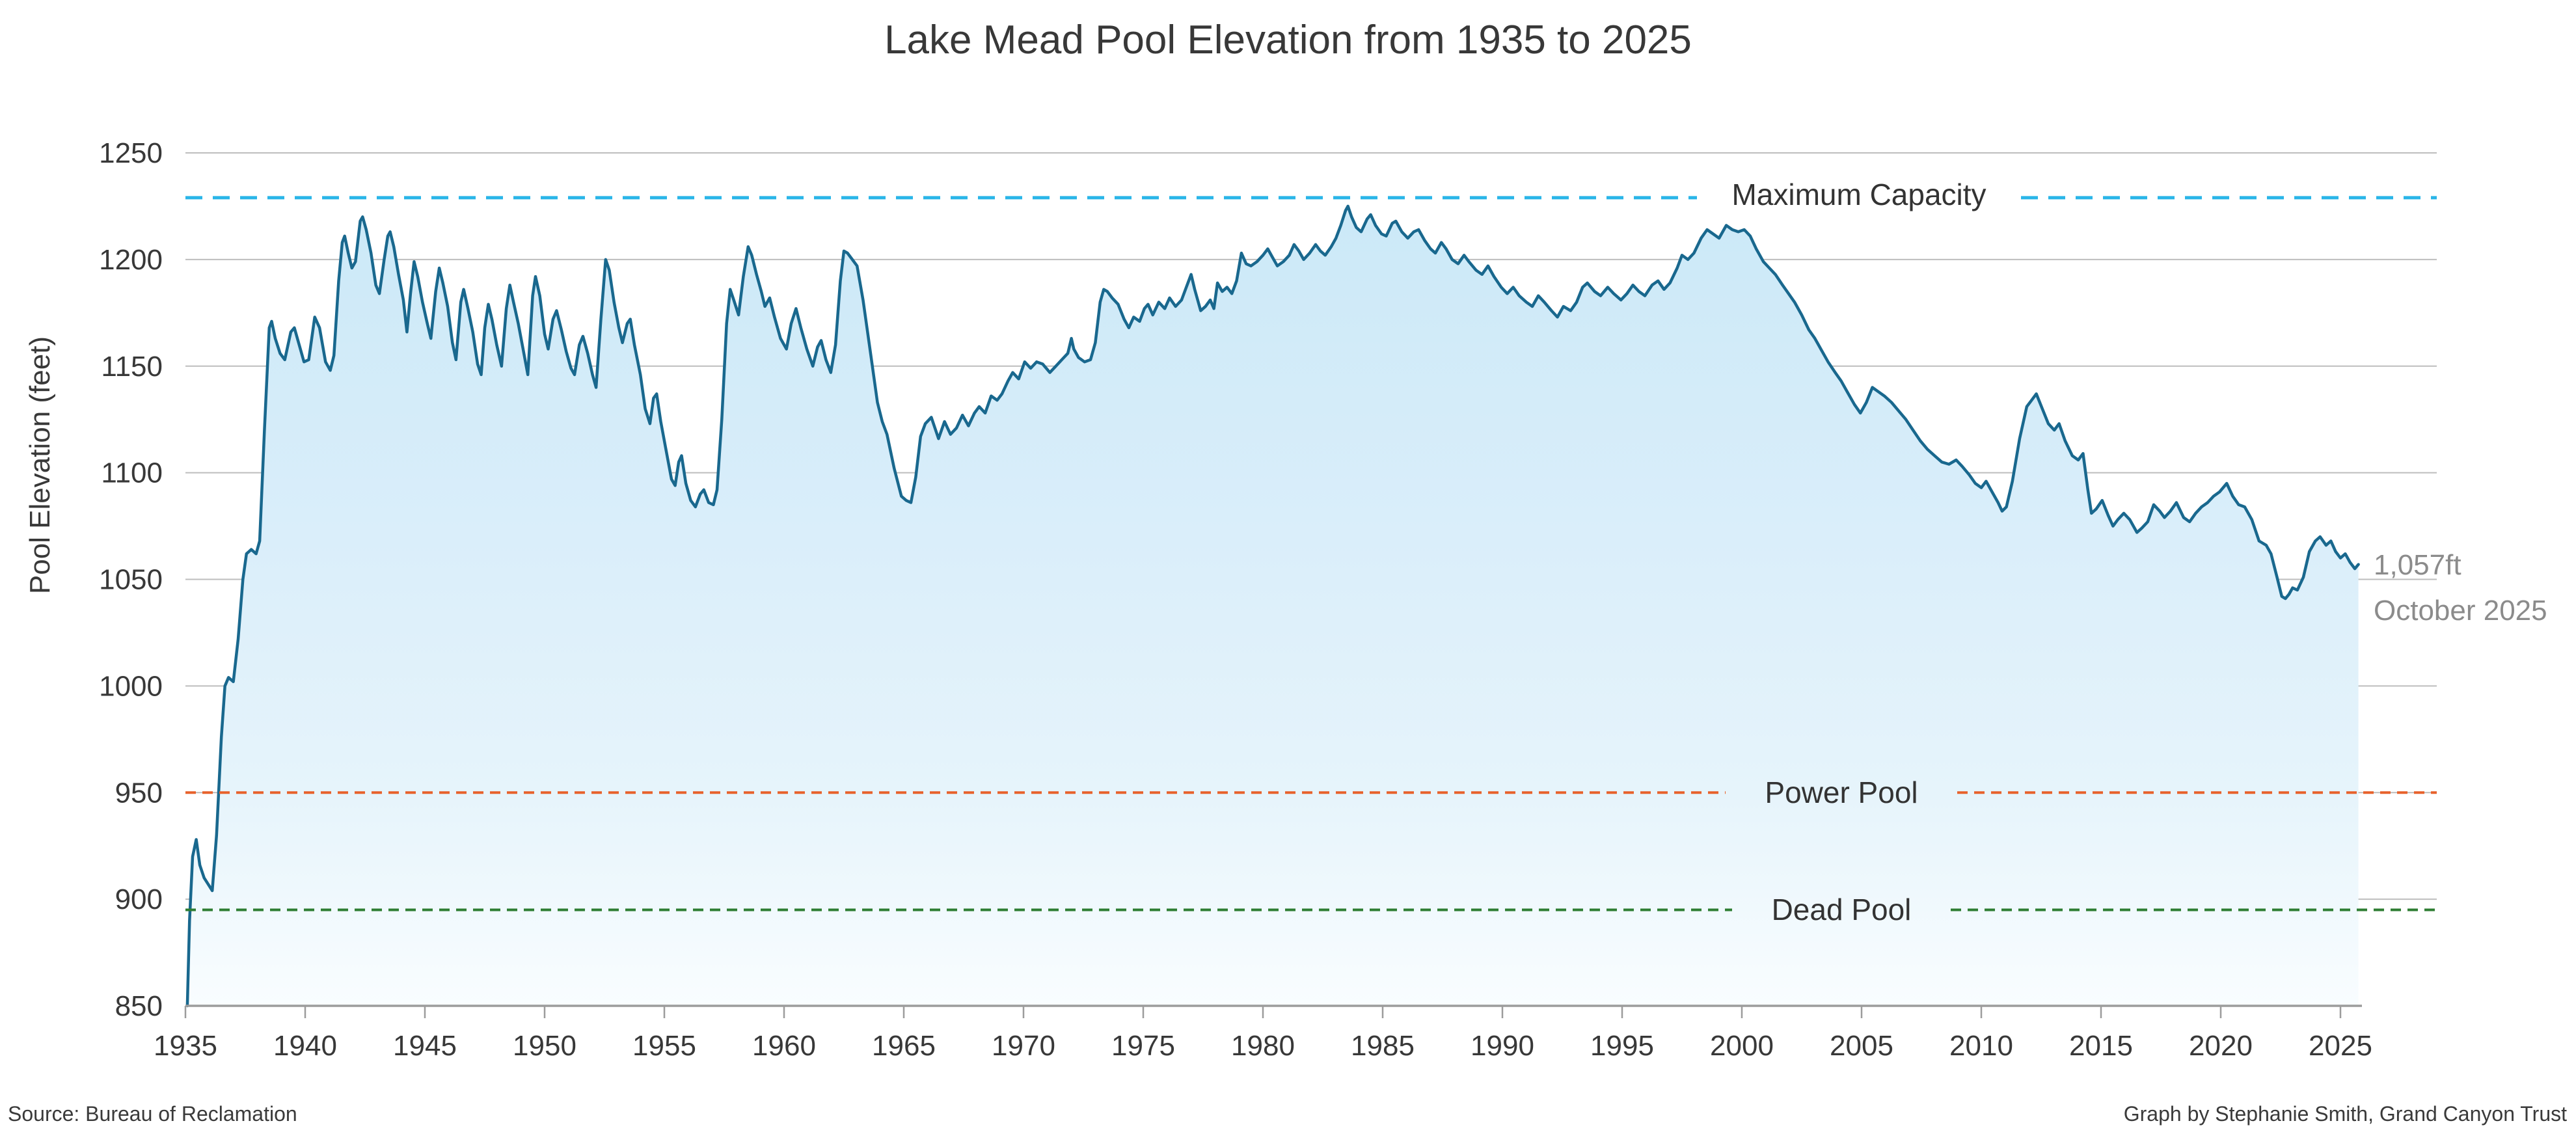 The width and height of the screenshot is (2576, 1147). Describe the element at coordinates (2340, 1046) in the screenshot. I see `x-tick-label-2025: 2025` at that location.